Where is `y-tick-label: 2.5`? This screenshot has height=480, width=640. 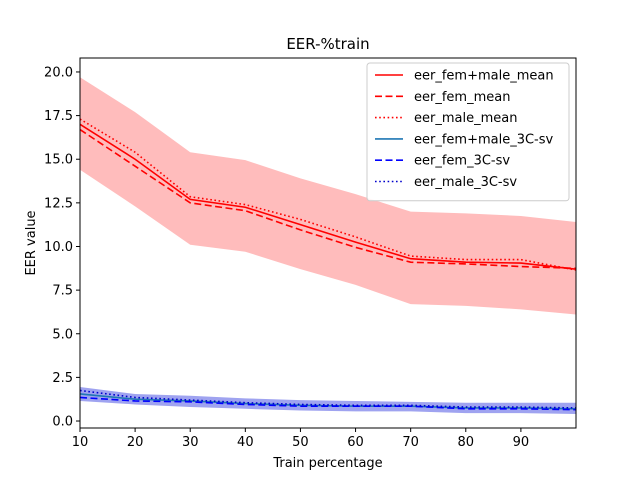
y-tick-label: 2.5 is located at coordinates (62, 378).